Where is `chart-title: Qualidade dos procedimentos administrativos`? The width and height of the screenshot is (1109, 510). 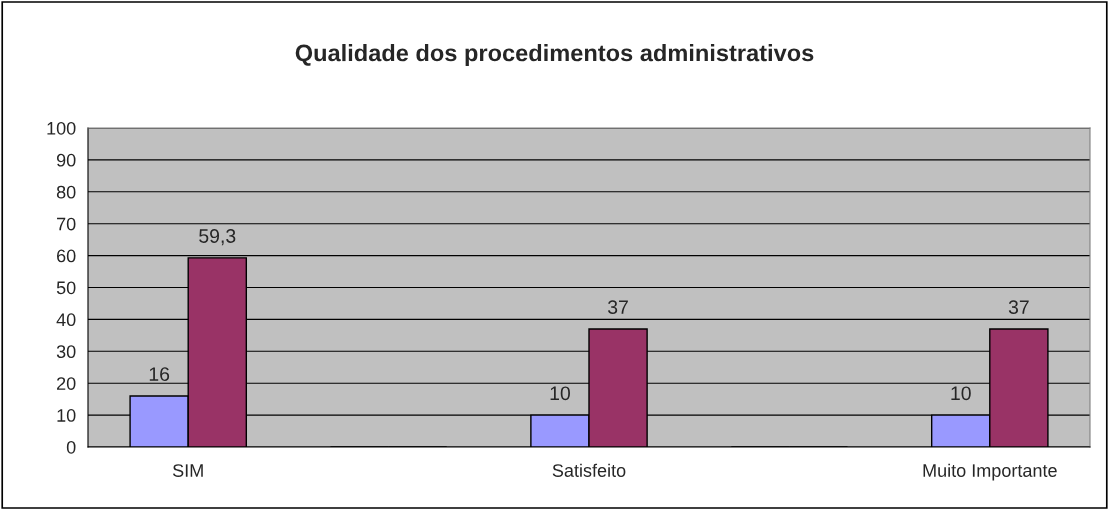
chart-title: Qualidade dos procedimentos administrativos is located at coordinates (554, 55).